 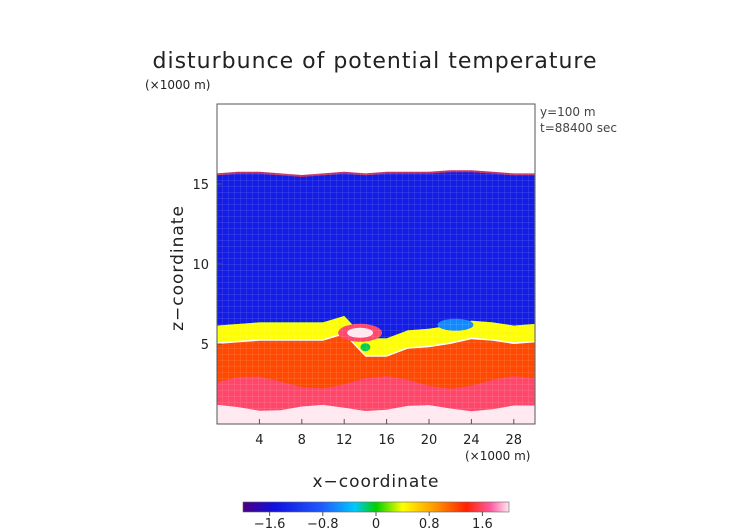 I want to click on x-axis-label: x−coordinate, so click(x=376, y=482).